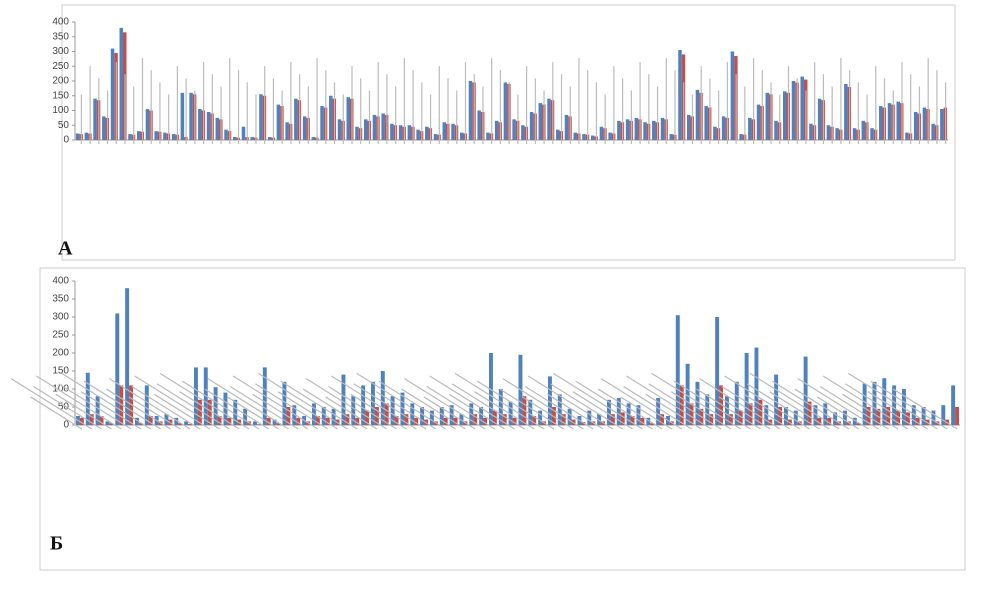 The height and width of the screenshot is (593, 1005). What do you see at coordinates (60, 51) in the screenshot?
I see `y-tick-label: 300` at bounding box center [60, 51].